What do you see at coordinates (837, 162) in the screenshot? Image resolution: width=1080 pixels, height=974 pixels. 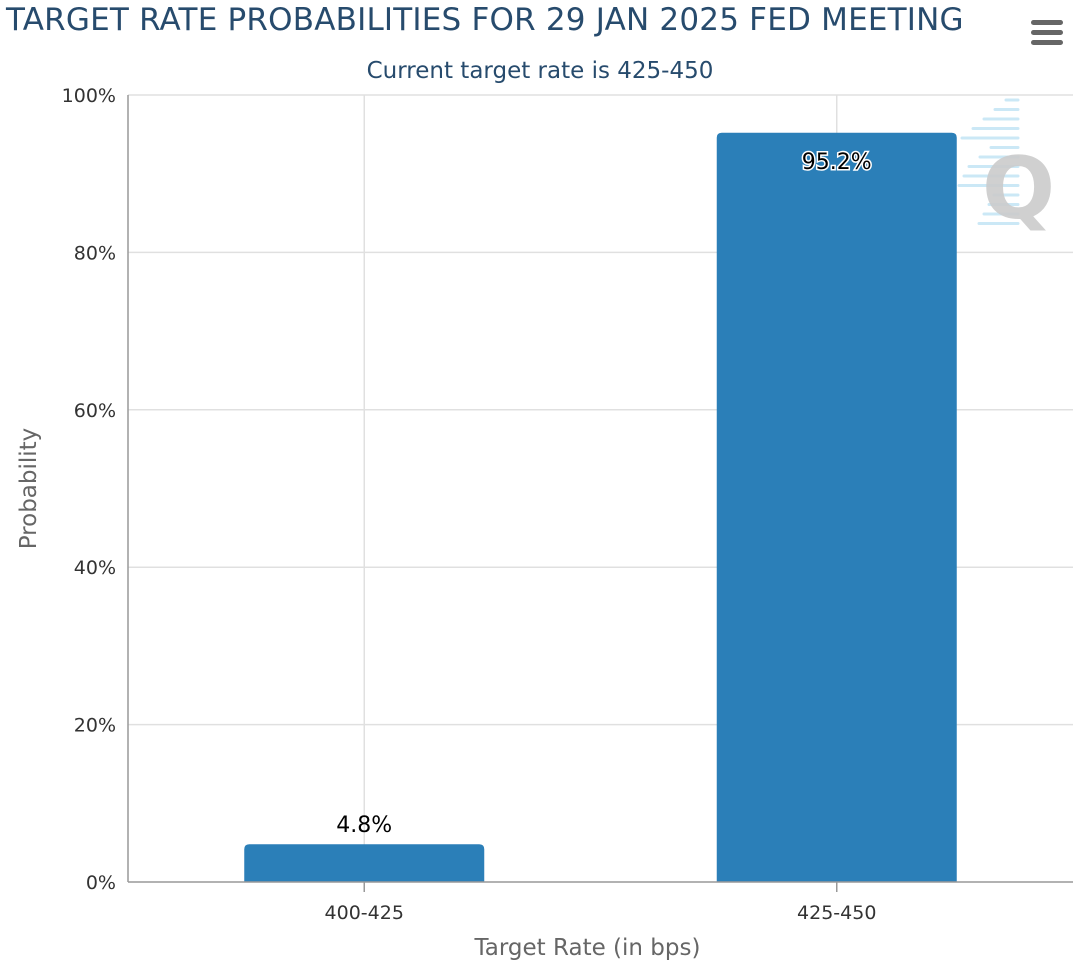 I see `data-label: 95.2%` at bounding box center [837, 162].